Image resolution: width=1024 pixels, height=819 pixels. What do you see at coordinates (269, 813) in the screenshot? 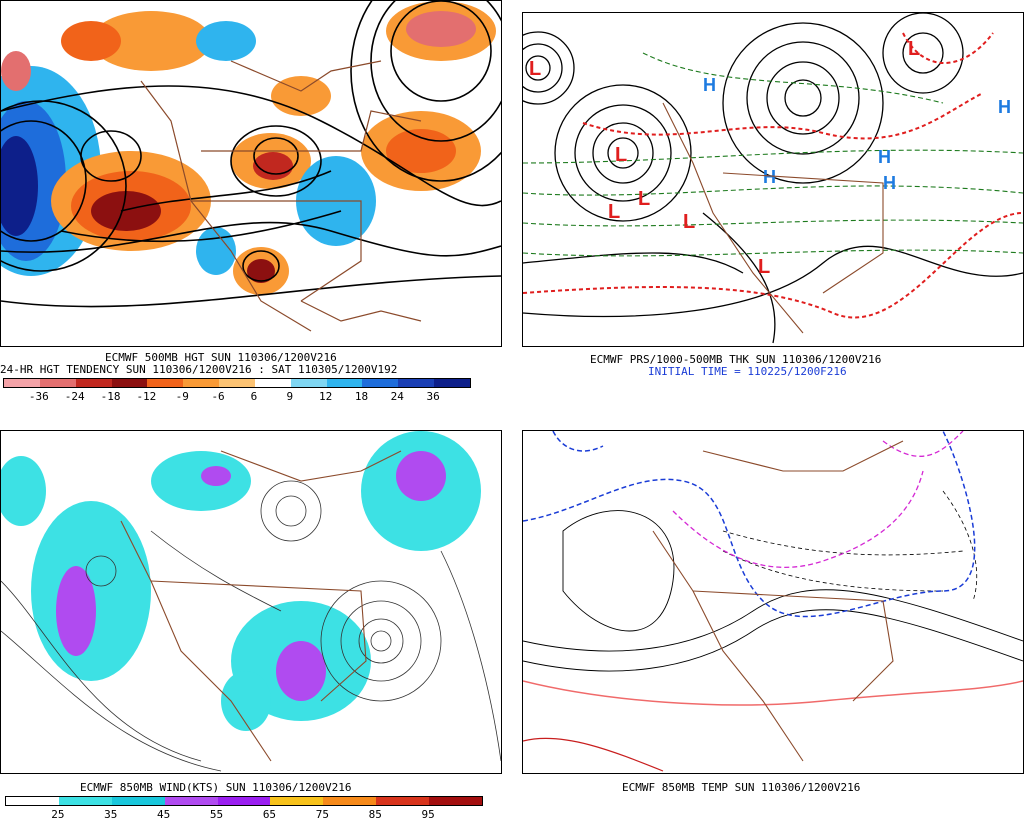
I see `wind-scale-label-4: 65` at bounding box center [269, 813].